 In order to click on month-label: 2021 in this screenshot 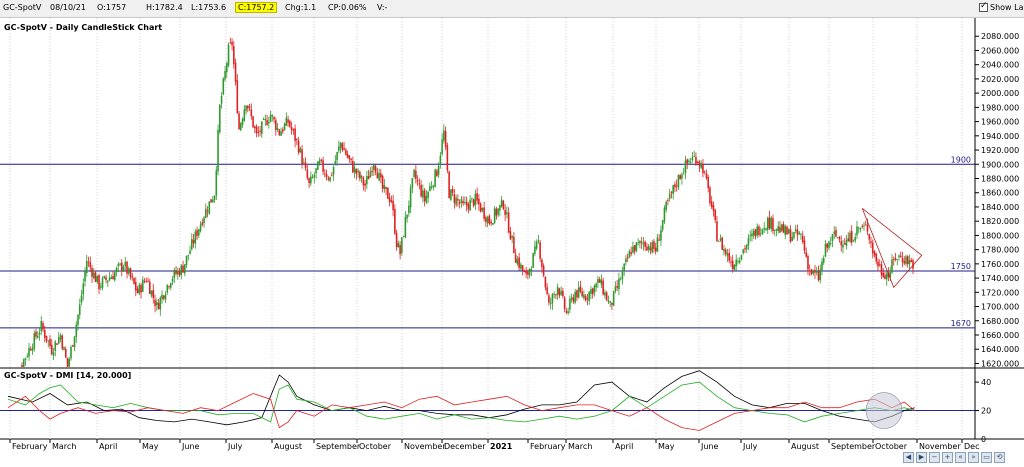, I will do `click(501, 446)`.